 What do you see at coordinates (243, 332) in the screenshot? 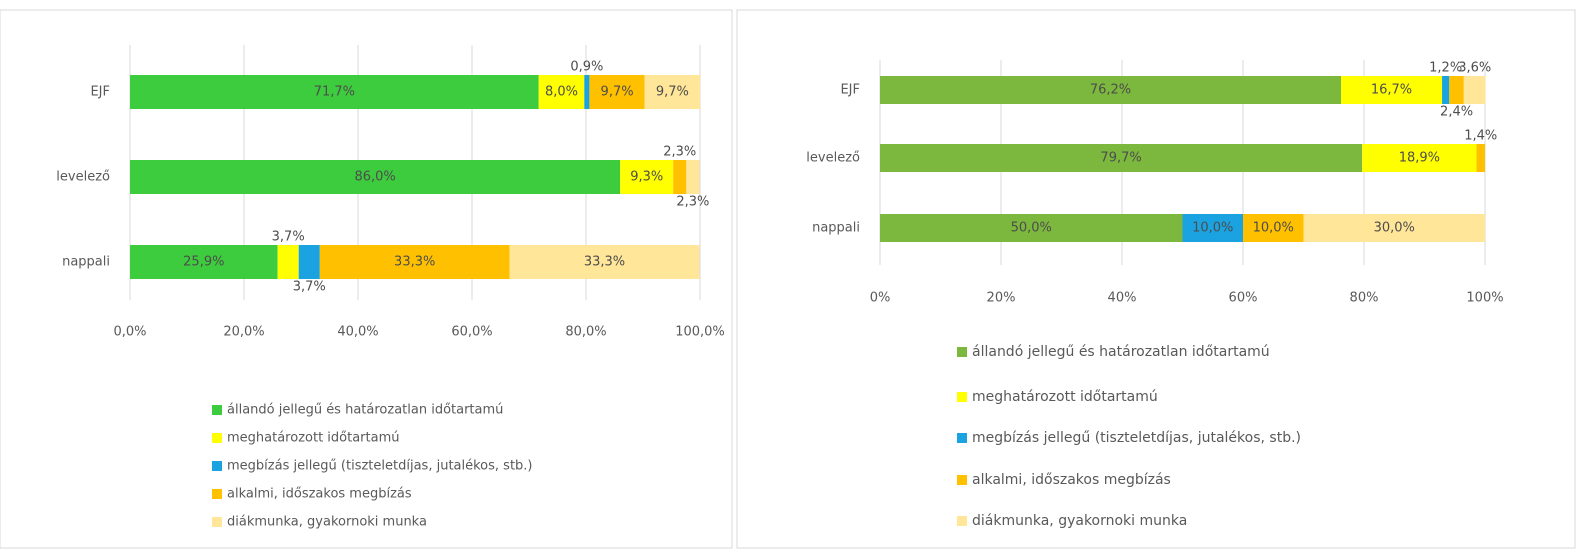
I see `x-tick-label: 20,0%` at bounding box center [243, 332].